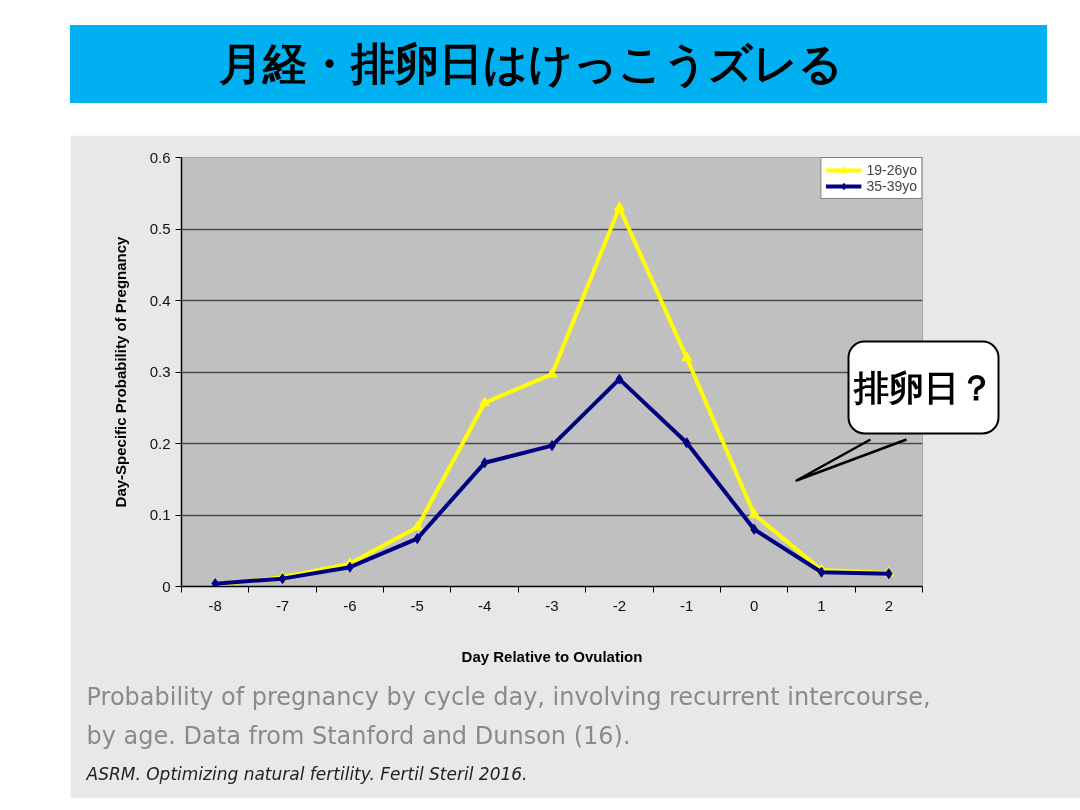 The width and height of the screenshot is (1080, 810). I want to click on annotation: 排卵日？, so click(923, 387).